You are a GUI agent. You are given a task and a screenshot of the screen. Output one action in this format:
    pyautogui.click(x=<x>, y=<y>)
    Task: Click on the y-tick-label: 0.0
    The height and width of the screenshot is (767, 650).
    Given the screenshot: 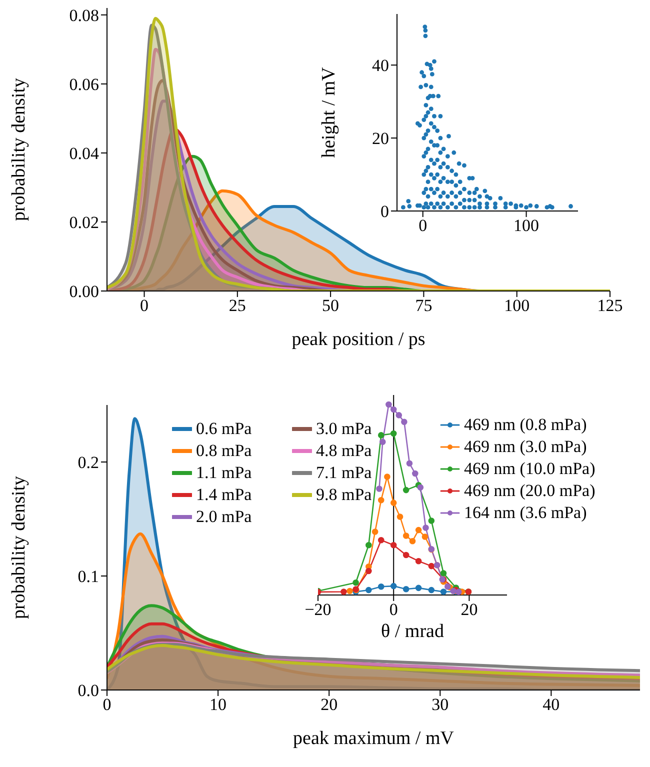 What is the action you would take?
    pyautogui.click(x=88, y=690)
    